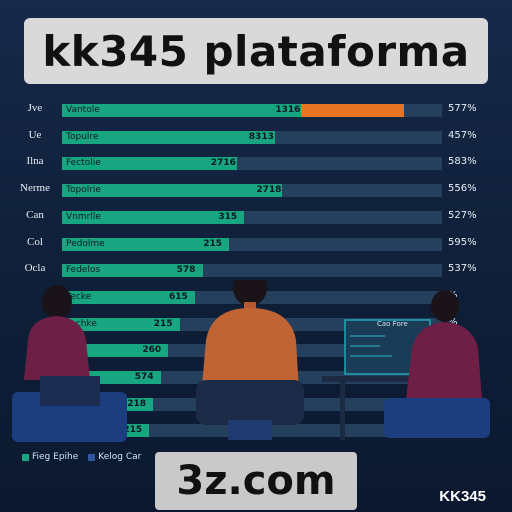 This screenshot has width=512, height=512. What do you see at coordinates (132, 271) in the screenshot?
I see `bar: Fedelos` at bounding box center [132, 271].